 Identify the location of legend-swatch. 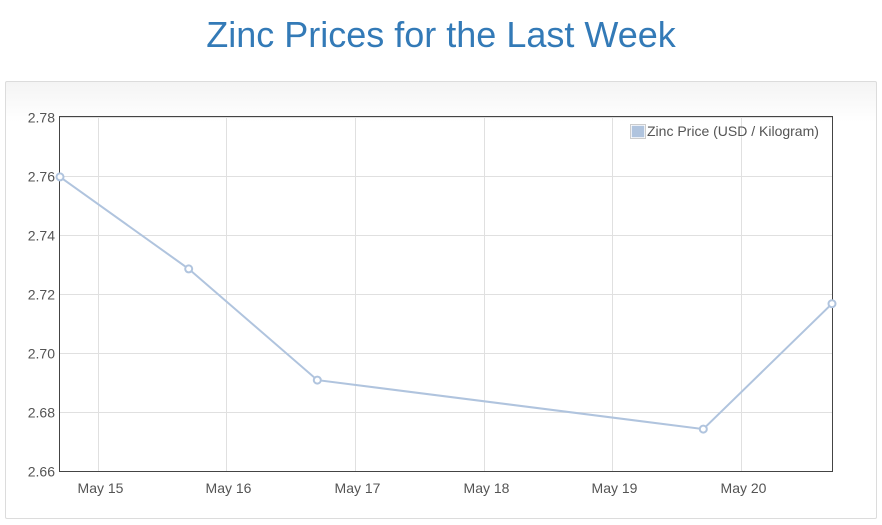
(638, 131).